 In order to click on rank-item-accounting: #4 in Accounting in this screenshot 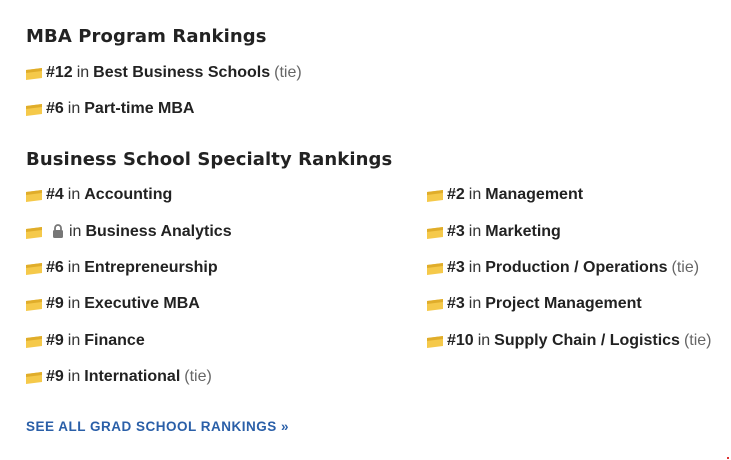, I will do `click(99, 195)`.